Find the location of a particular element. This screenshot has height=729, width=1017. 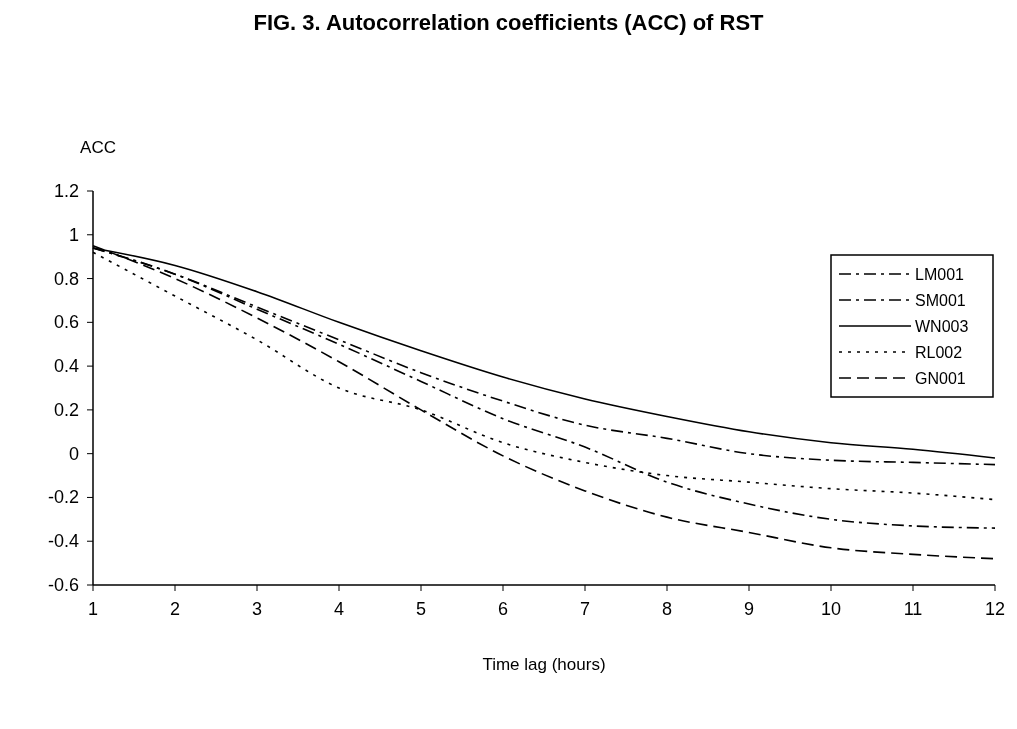

x-tick-label: 4 is located at coordinates (339, 609).